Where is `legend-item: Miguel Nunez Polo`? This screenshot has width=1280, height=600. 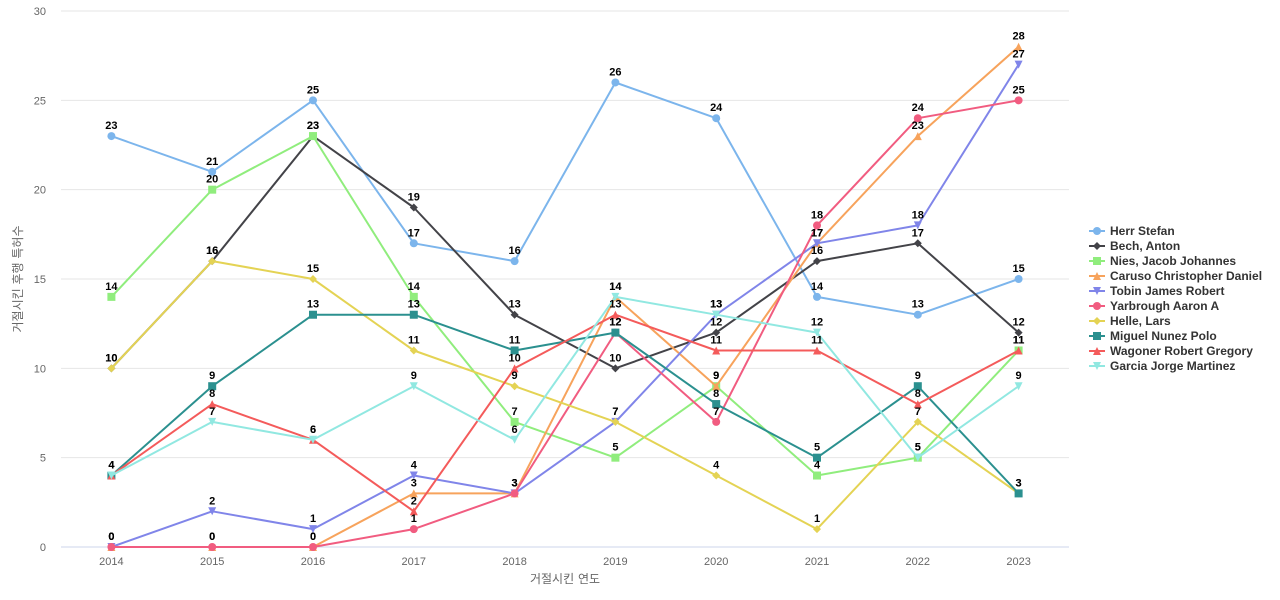
legend-item: Miguel Nunez Polo is located at coordinates (1153, 336).